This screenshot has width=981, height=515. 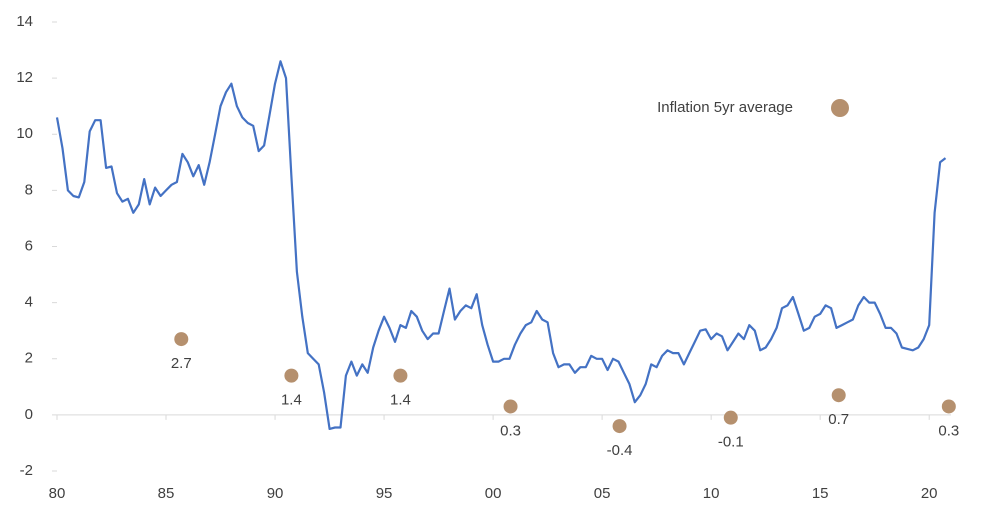 I want to click on data-label: 0.7, so click(x=838, y=419).